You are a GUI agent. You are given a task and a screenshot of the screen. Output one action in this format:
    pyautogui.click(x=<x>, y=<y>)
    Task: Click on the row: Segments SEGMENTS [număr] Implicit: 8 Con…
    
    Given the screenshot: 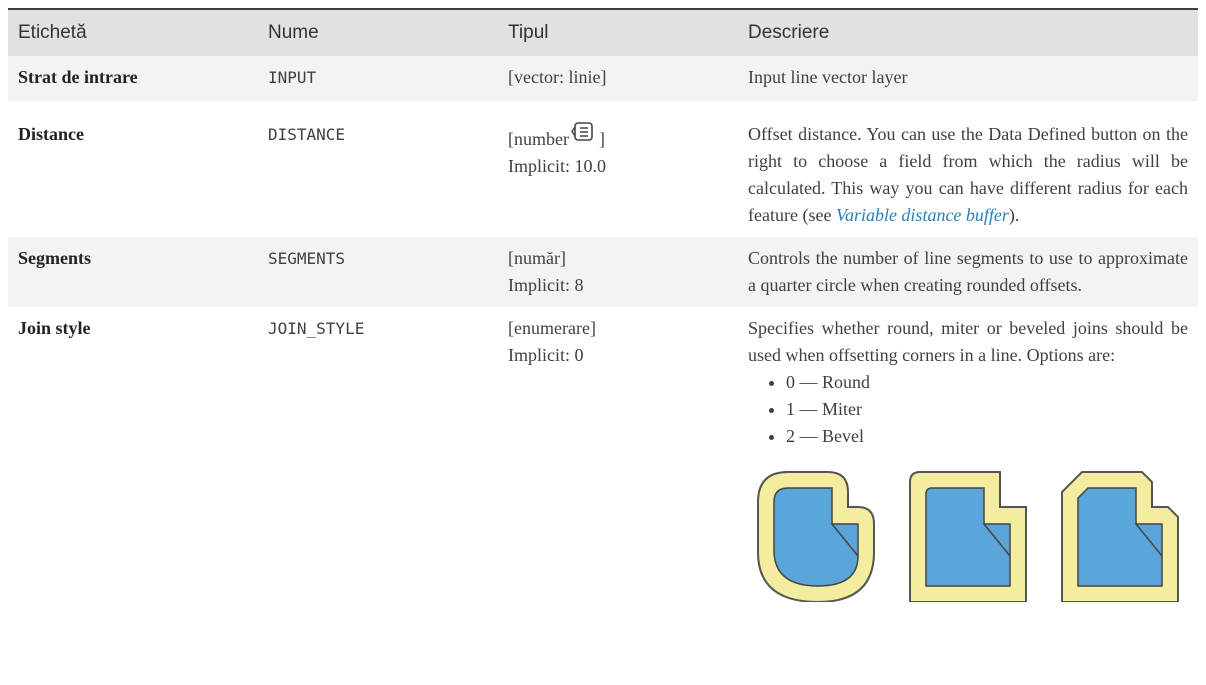 What is the action you would take?
    pyautogui.click(x=603, y=272)
    